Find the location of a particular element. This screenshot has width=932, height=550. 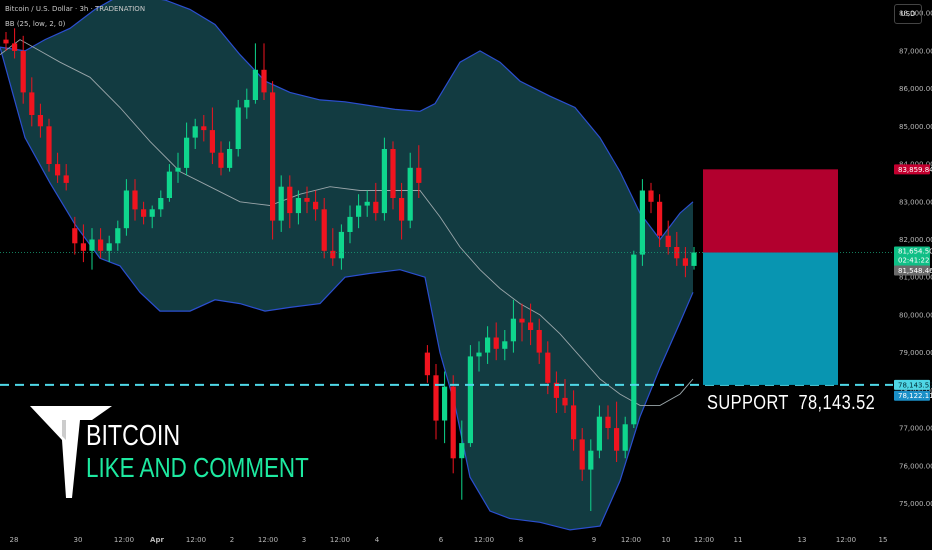

x-tick-label: 28 is located at coordinates (14, 540).